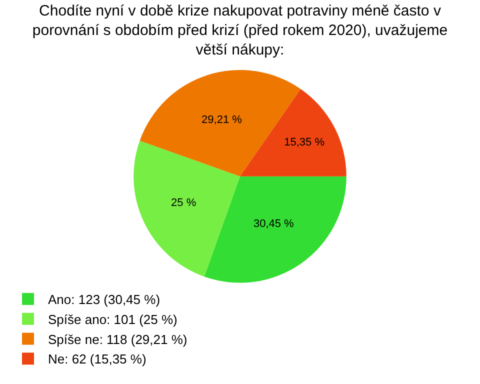 The image size is (480, 384). Describe the element at coordinates (118, 339) in the screenshot. I see `legend-label: Spíše ne: 118 (29,21 %)` at that location.